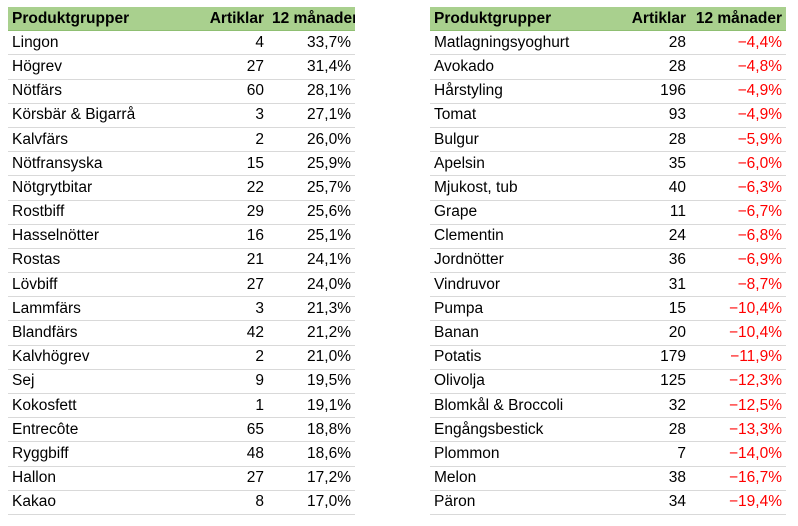 This screenshot has width=798, height=526. Describe the element at coordinates (232, 236) in the screenshot. I see `article-count-cell: 16` at that location.